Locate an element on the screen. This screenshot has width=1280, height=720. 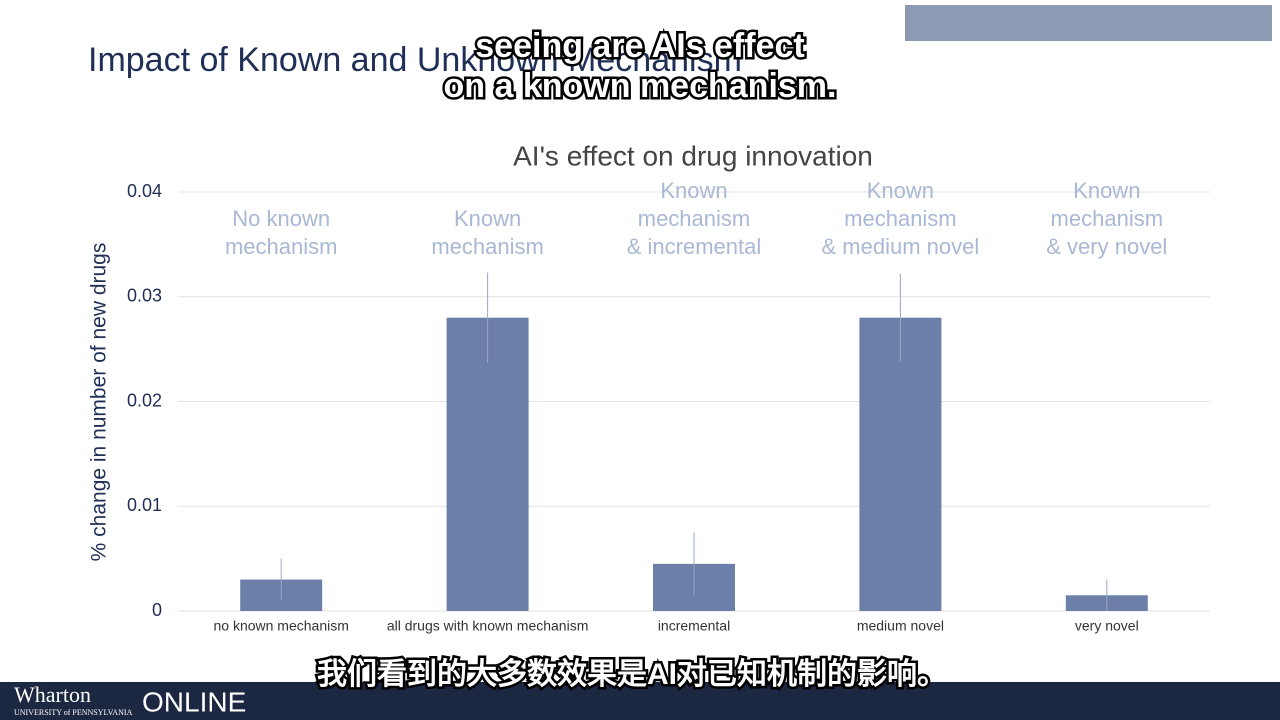
y-tick-label: 0 is located at coordinates (157, 610).